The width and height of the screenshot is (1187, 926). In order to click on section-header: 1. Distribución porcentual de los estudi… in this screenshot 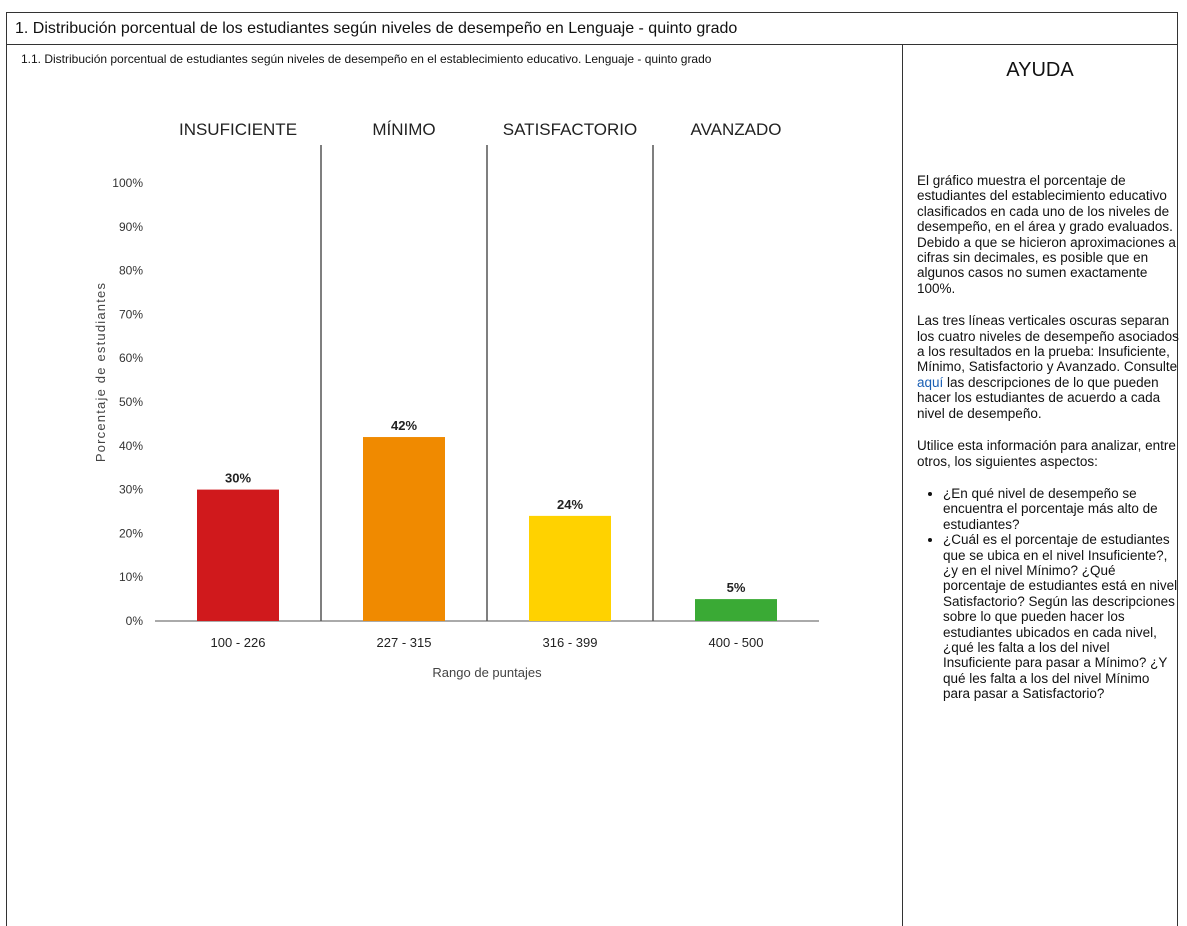, I will do `click(592, 29)`.